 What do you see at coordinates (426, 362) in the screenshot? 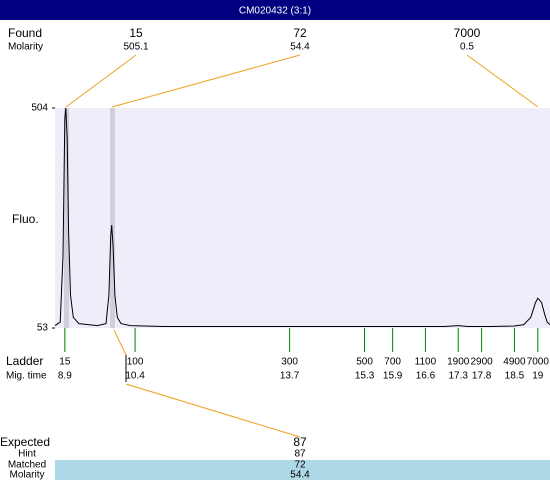
I see `ladder-size: 1100` at bounding box center [426, 362].